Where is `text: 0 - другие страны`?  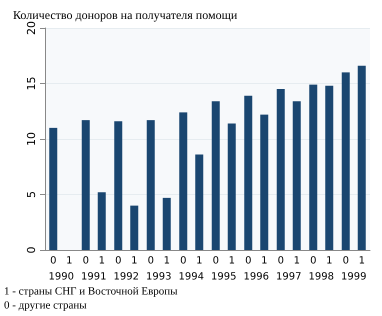
text: 0 - другие страны is located at coordinates (46, 306).